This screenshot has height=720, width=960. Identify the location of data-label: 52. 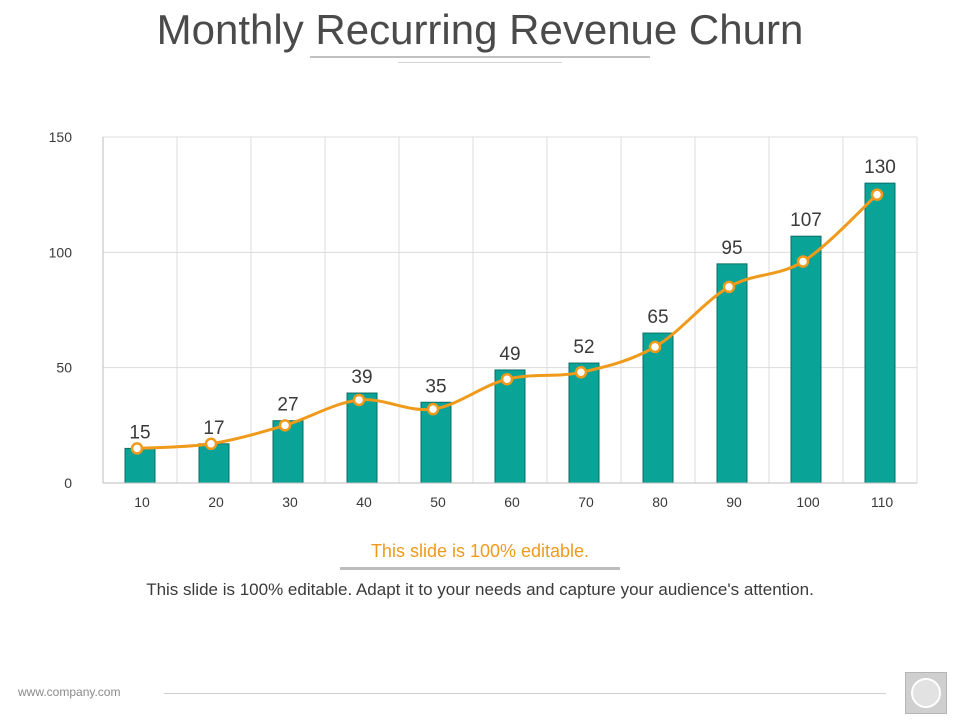
(583, 347).